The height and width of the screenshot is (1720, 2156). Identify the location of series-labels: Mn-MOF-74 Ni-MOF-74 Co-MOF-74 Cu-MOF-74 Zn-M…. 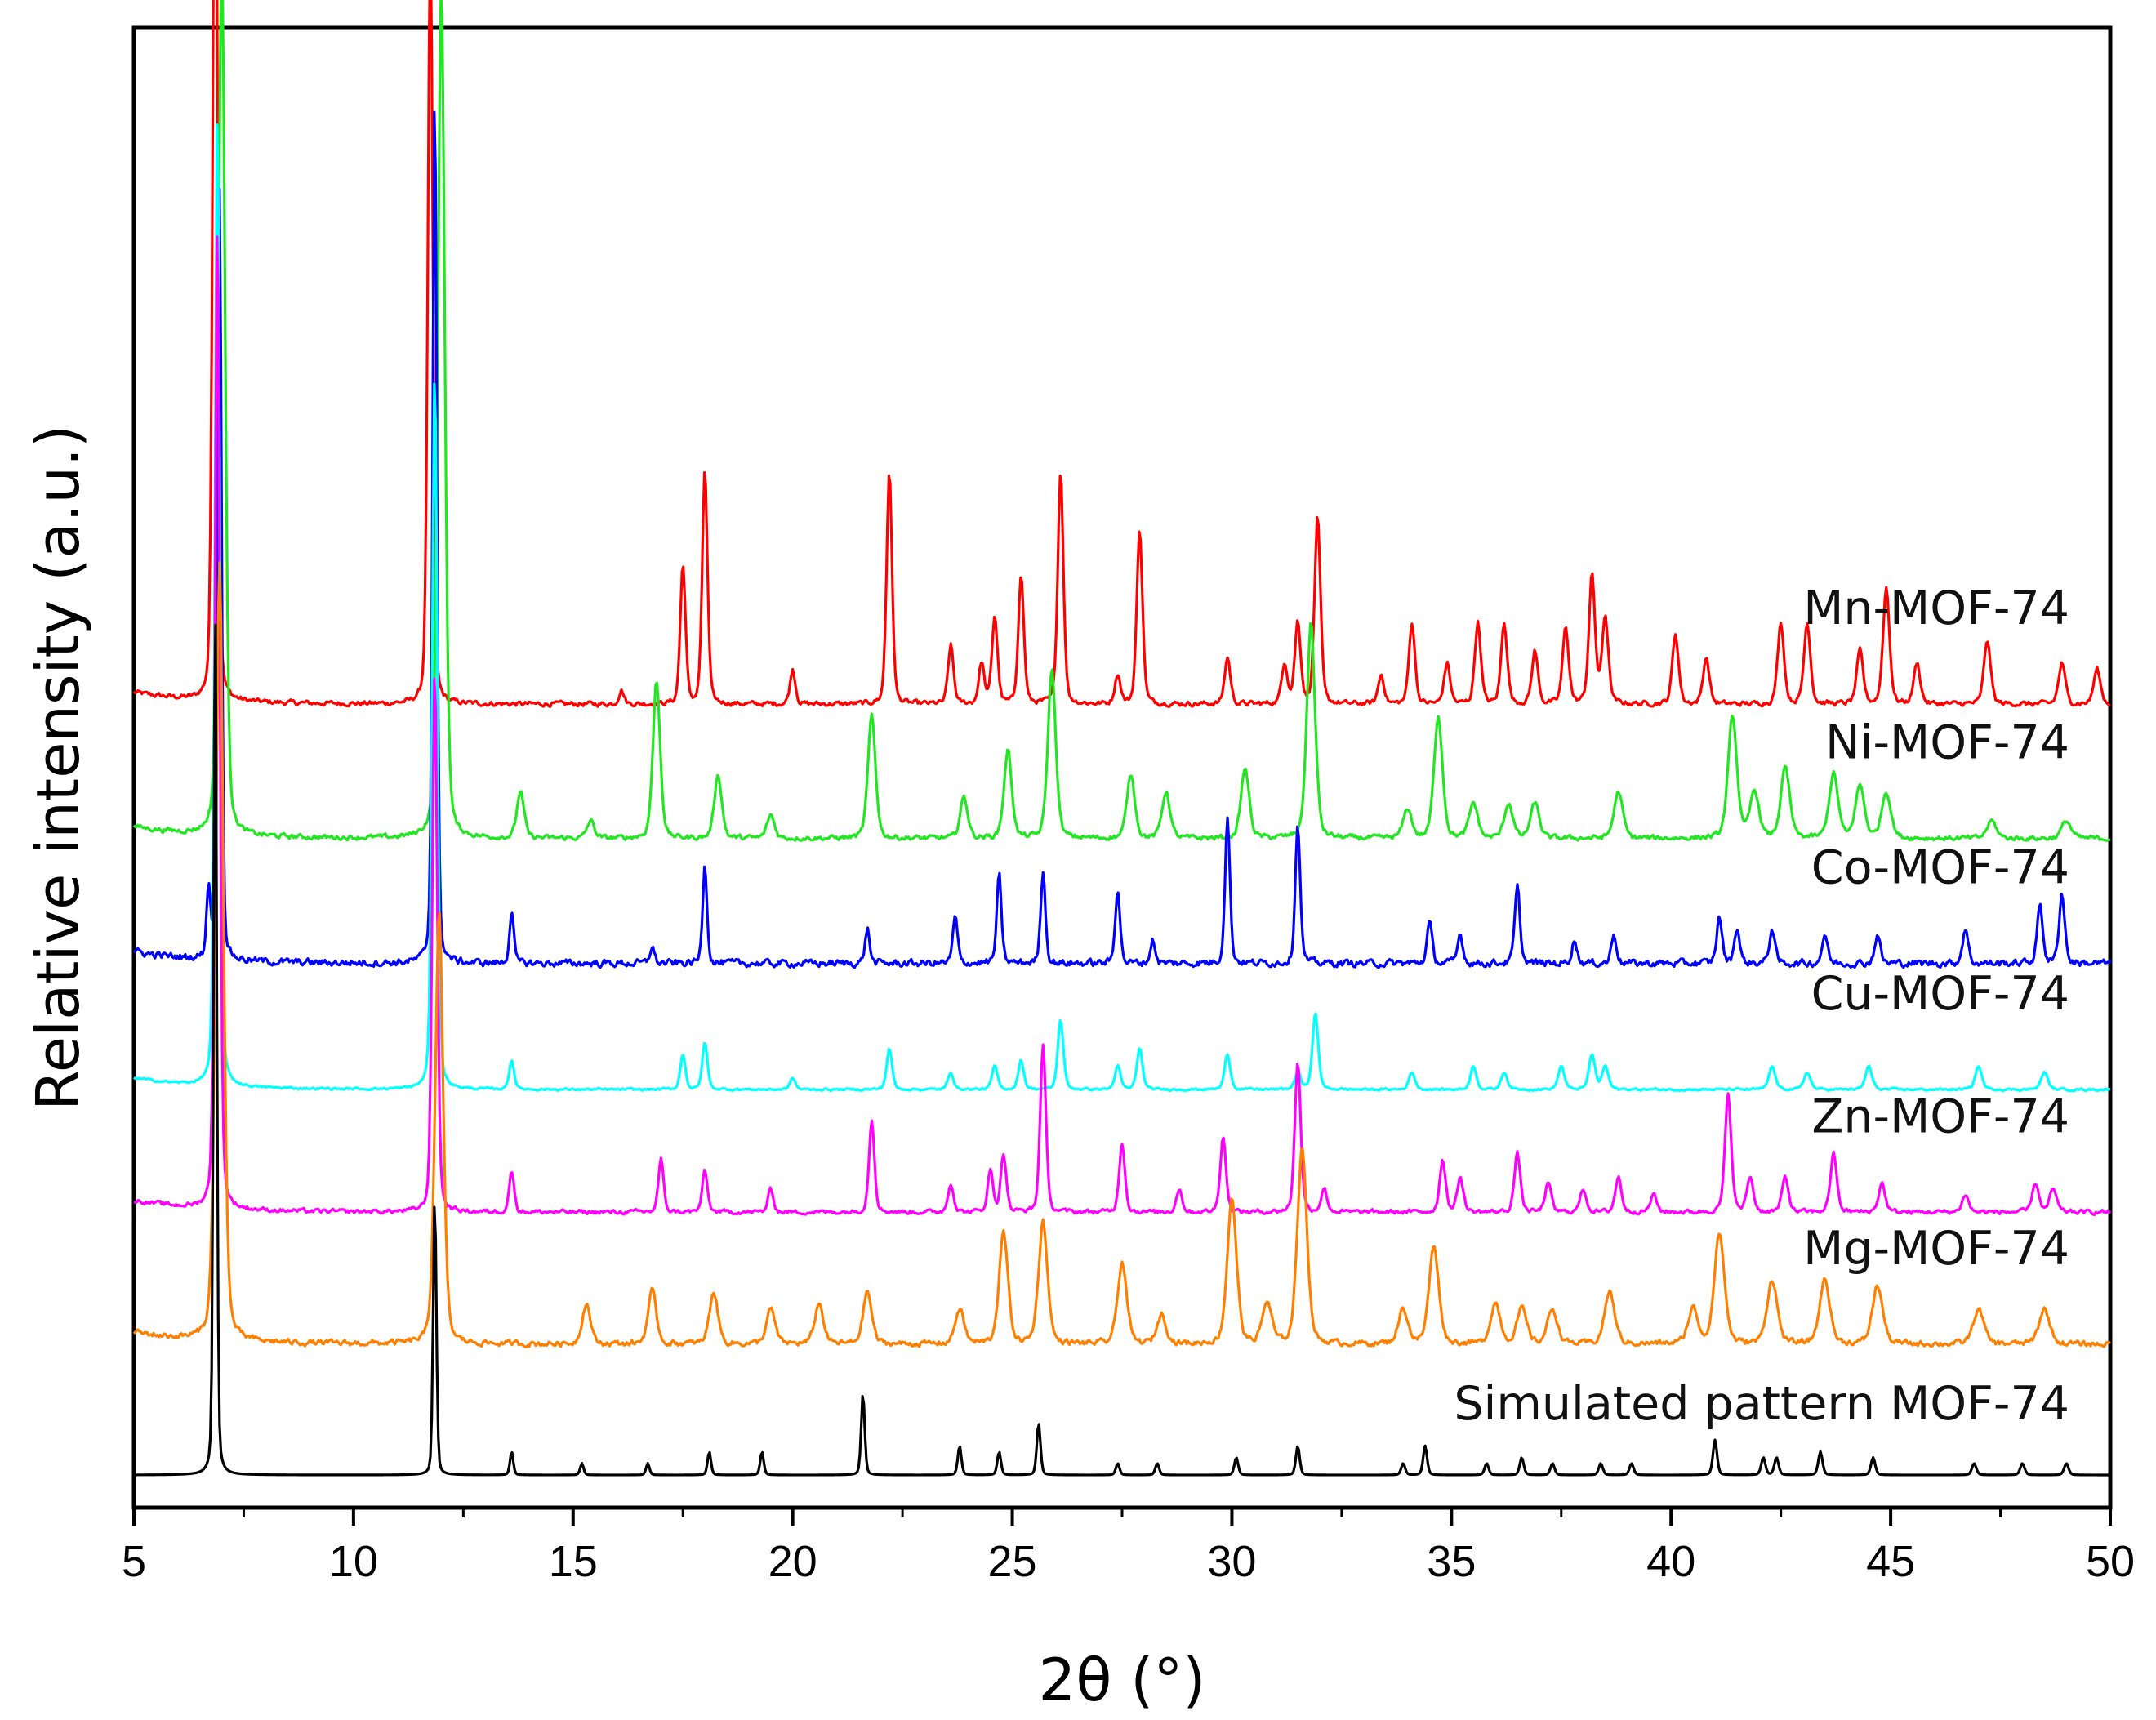
(1762, 1006).